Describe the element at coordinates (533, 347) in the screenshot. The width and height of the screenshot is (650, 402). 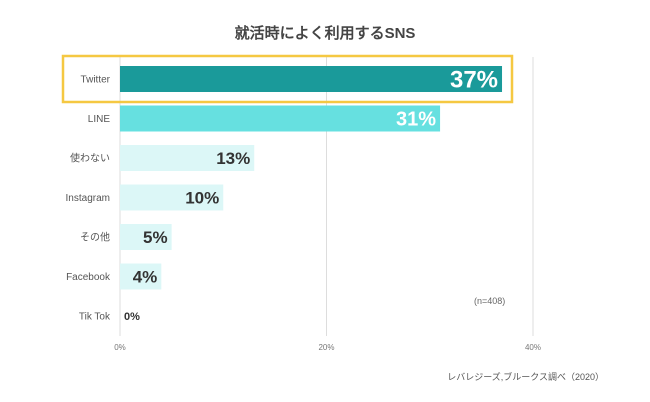
I see `x-tick-label: 40%` at that location.